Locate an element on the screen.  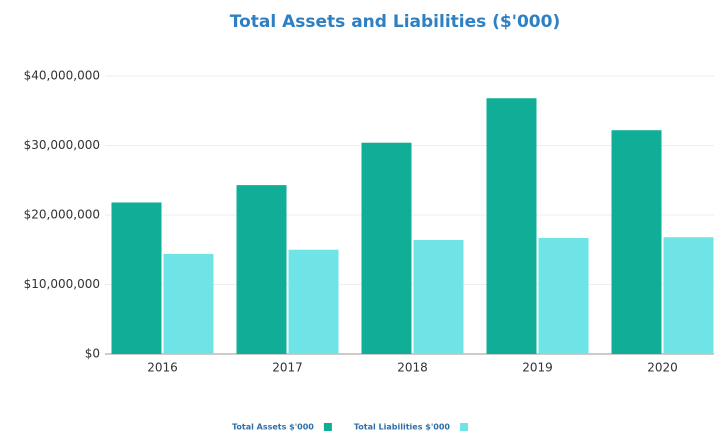
y-tick-label: $40,000,000 is located at coordinates (62, 76).